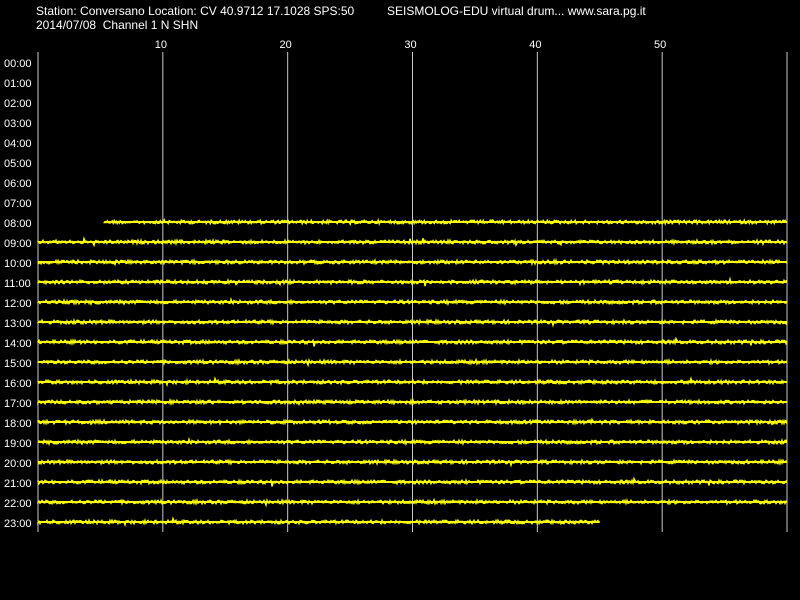  I want to click on trace-band-1900, so click(412, 442).